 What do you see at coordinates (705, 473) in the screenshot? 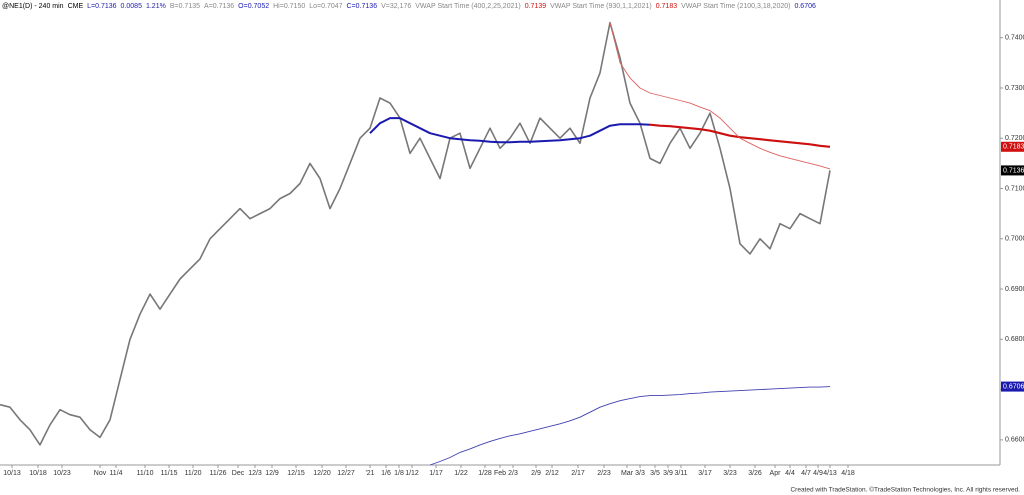
I see `x-tick-label: 3/17` at bounding box center [705, 473].